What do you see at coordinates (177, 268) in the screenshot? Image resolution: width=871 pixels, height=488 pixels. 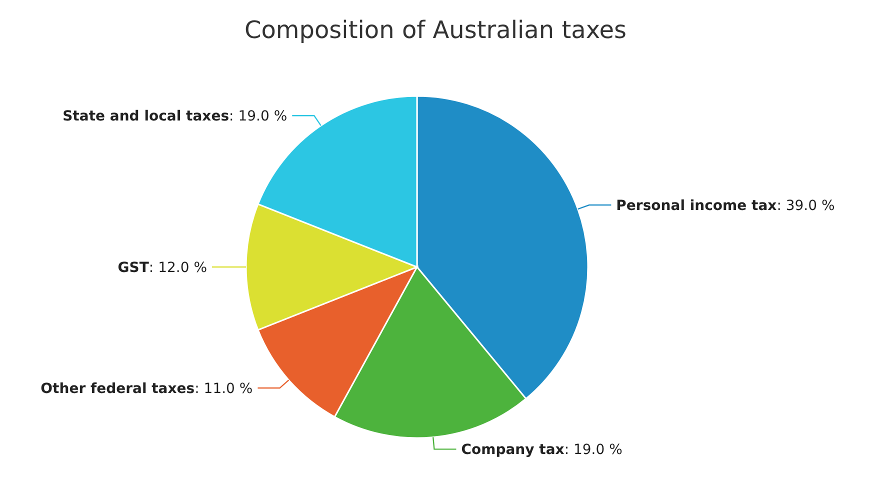 I see `data-label: : 12.0 %` at bounding box center [177, 268].